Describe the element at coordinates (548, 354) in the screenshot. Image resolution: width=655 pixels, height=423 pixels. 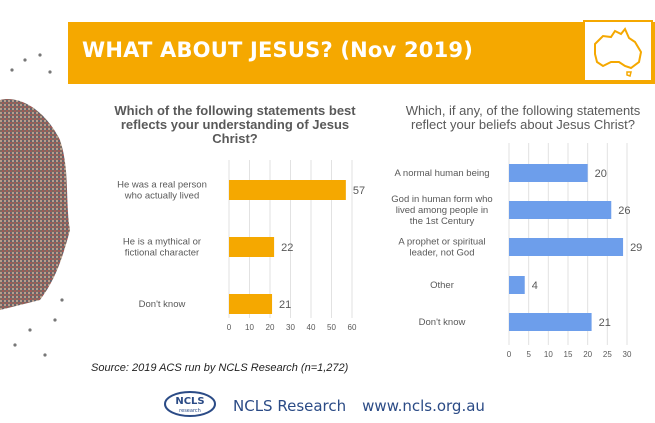
I see `right-tick-label: 10` at that location.